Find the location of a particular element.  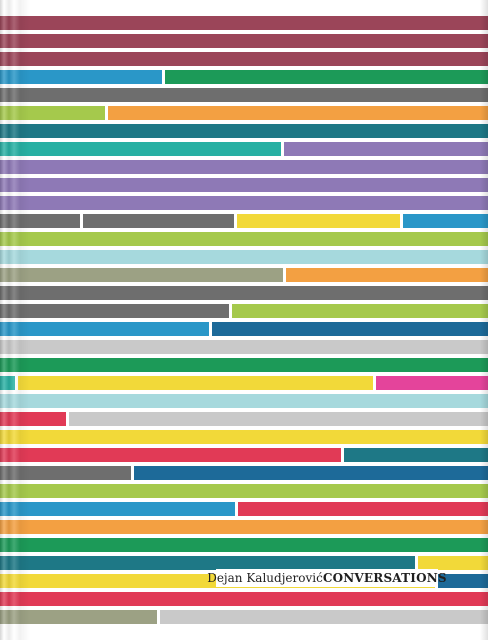

author-name: Dejan Kaludjerović is located at coordinates (265, 578).